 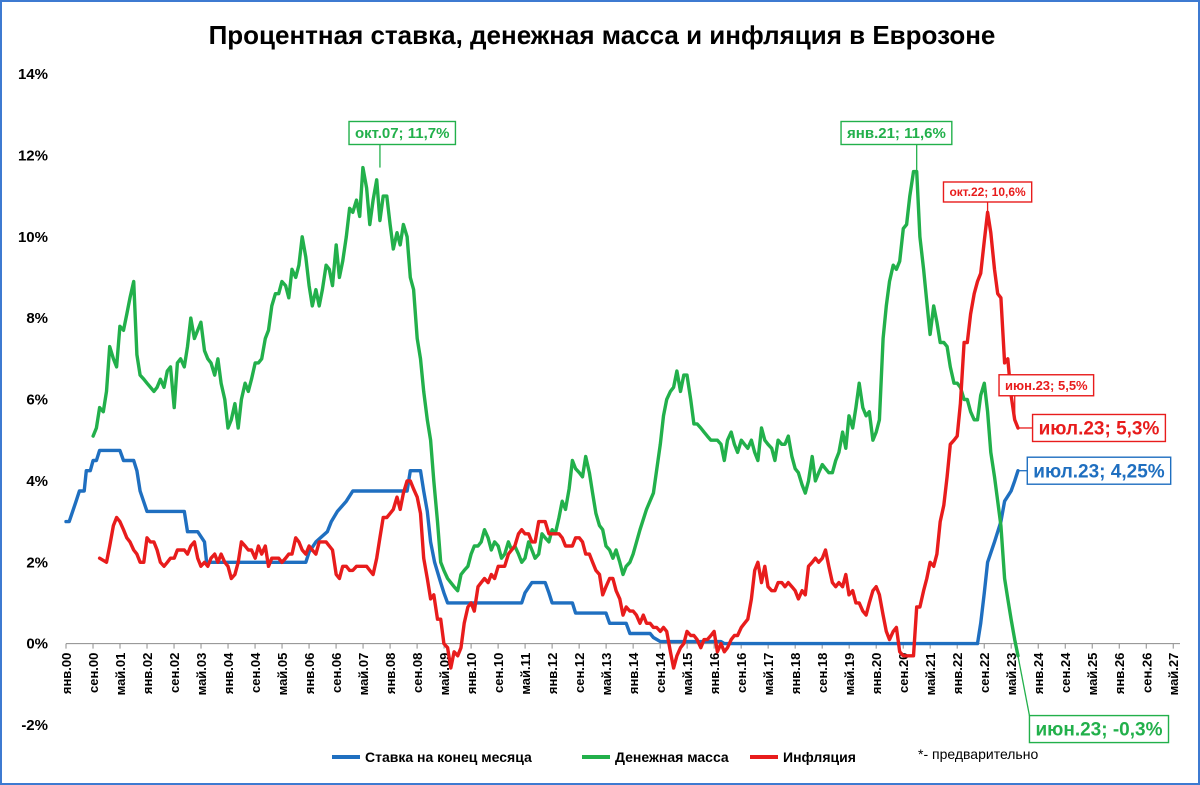 I want to click on x-tick-label: сен.12, so click(x=579, y=673).